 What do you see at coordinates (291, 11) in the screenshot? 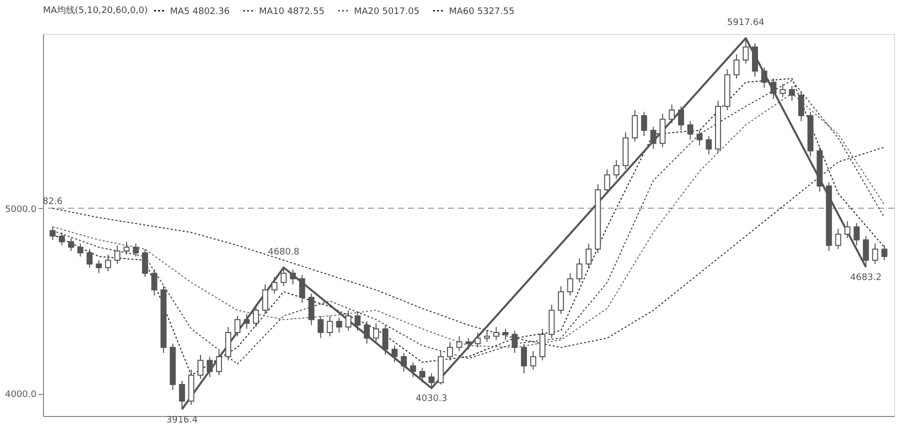
I see `legend-label: MA10 4872.55` at bounding box center [291, 11].